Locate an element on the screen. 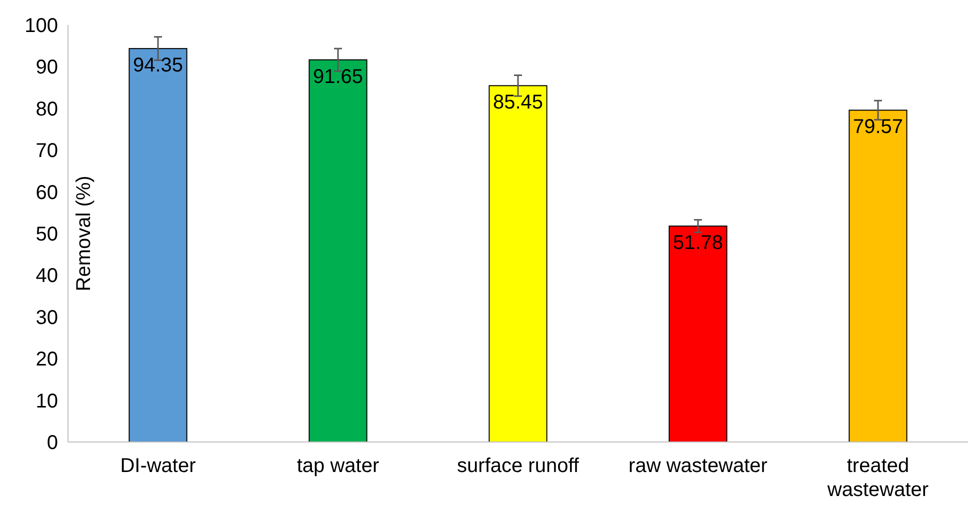 The height and width of the screenshot is (508, 973). x-tick-label: surface runoff is located at coordinates (518, 466).